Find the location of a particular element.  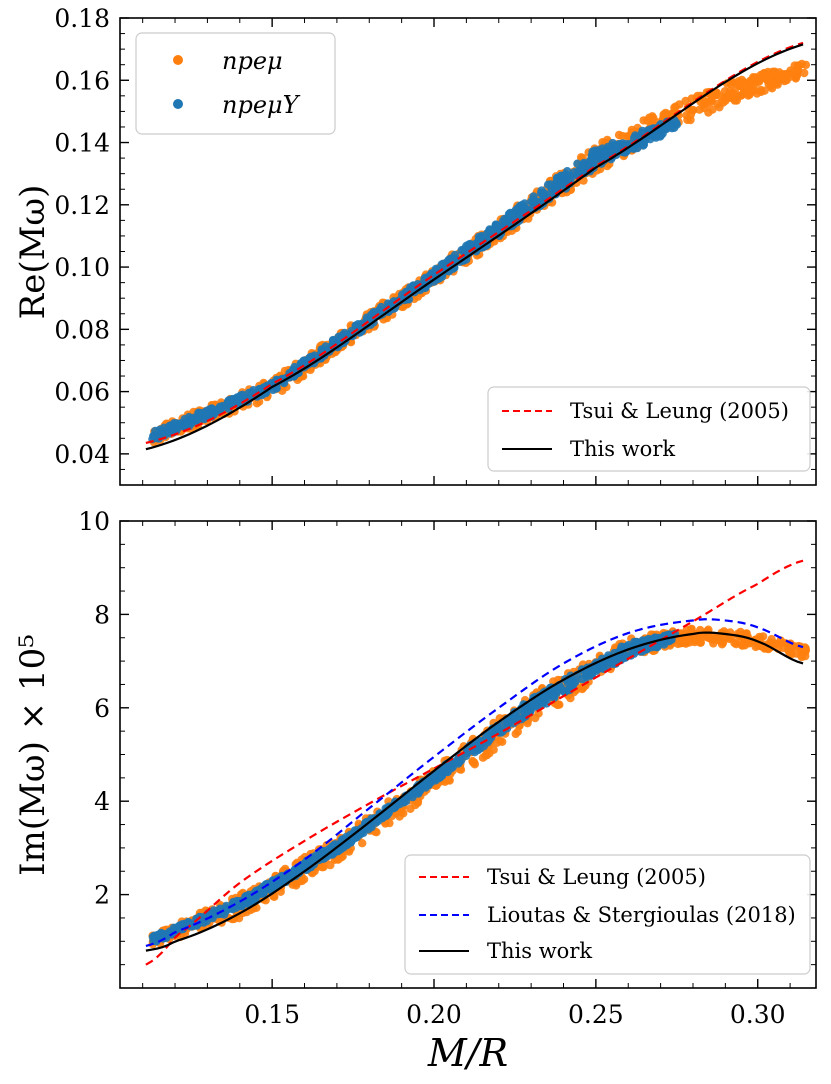

top-scatter-legend: npeμ npeμY is located at coordinates (235, 83).